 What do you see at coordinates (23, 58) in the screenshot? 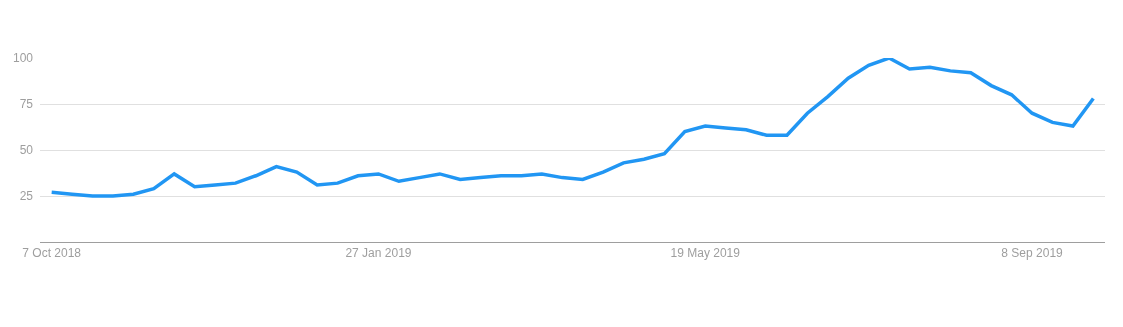
I see `y-tick-label: 100` at bounding box center [23, 58].